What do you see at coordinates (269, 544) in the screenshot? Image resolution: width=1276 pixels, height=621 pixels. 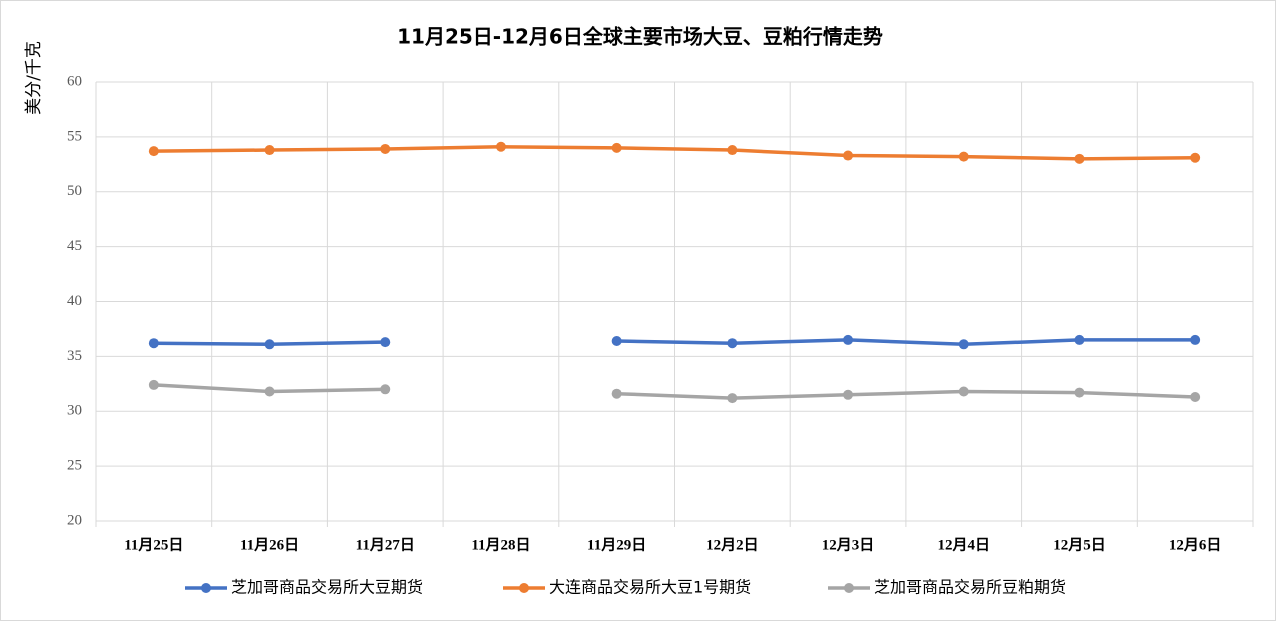 I see `x-tick-label: 11月26日` at bounding box center [269, 544].